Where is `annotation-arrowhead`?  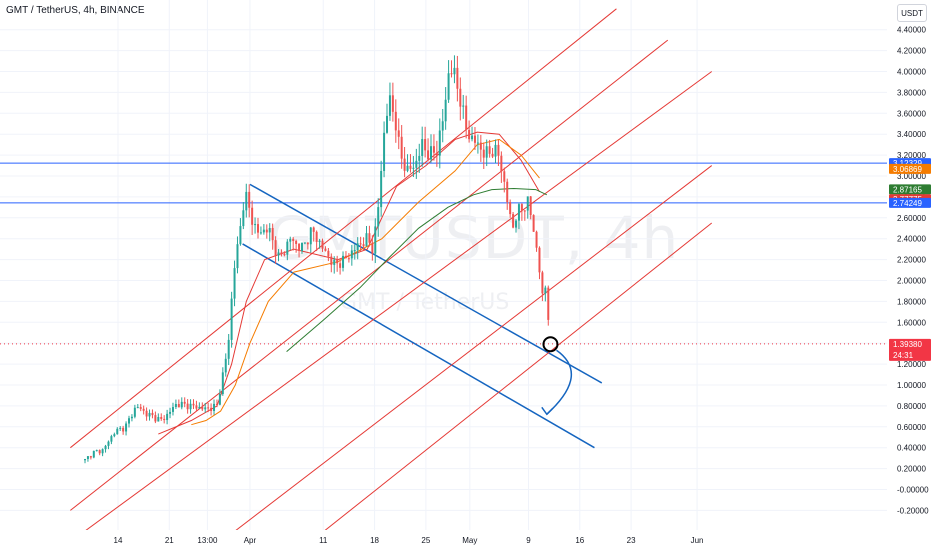 annotation-arrowhead is located at coordinates (547, 411).